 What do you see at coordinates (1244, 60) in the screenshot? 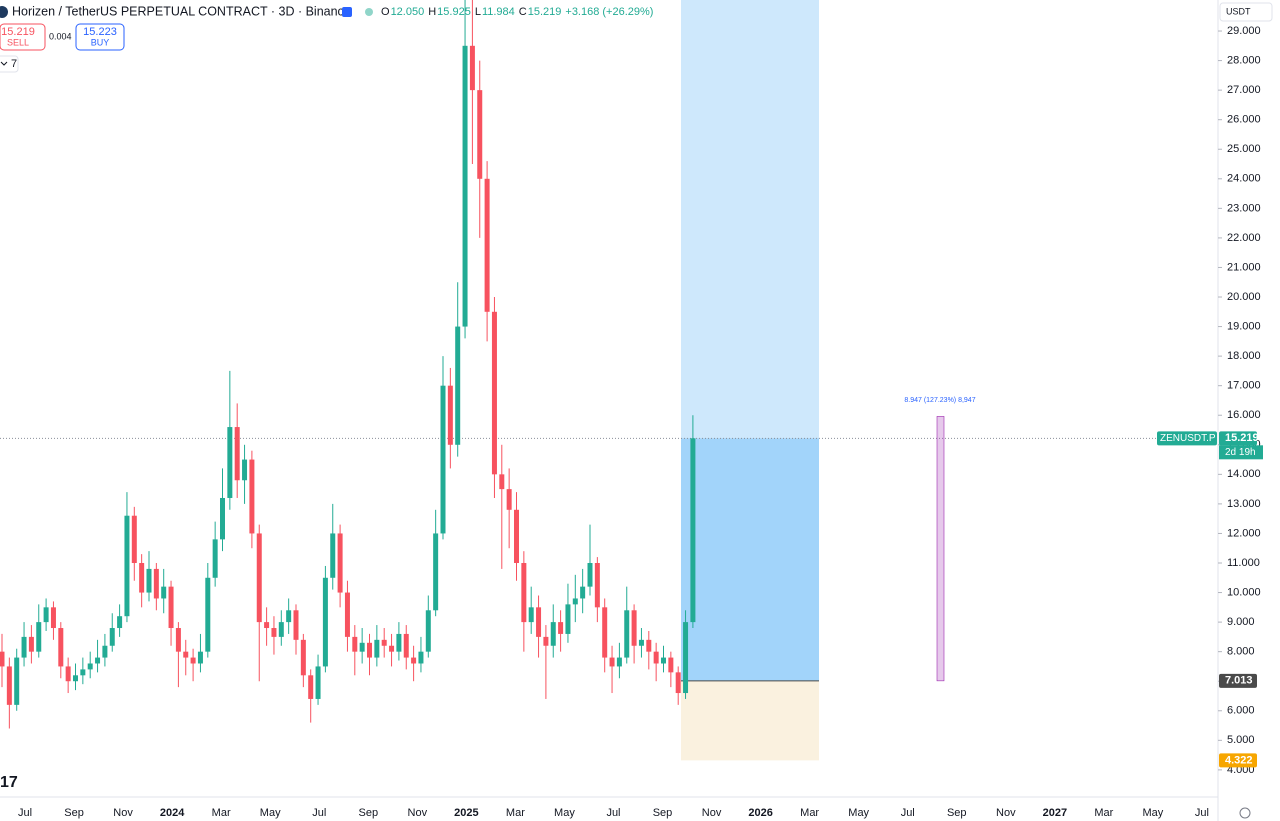
I see `y-tick-label: 28.000` at bounding box center [1244, 60].